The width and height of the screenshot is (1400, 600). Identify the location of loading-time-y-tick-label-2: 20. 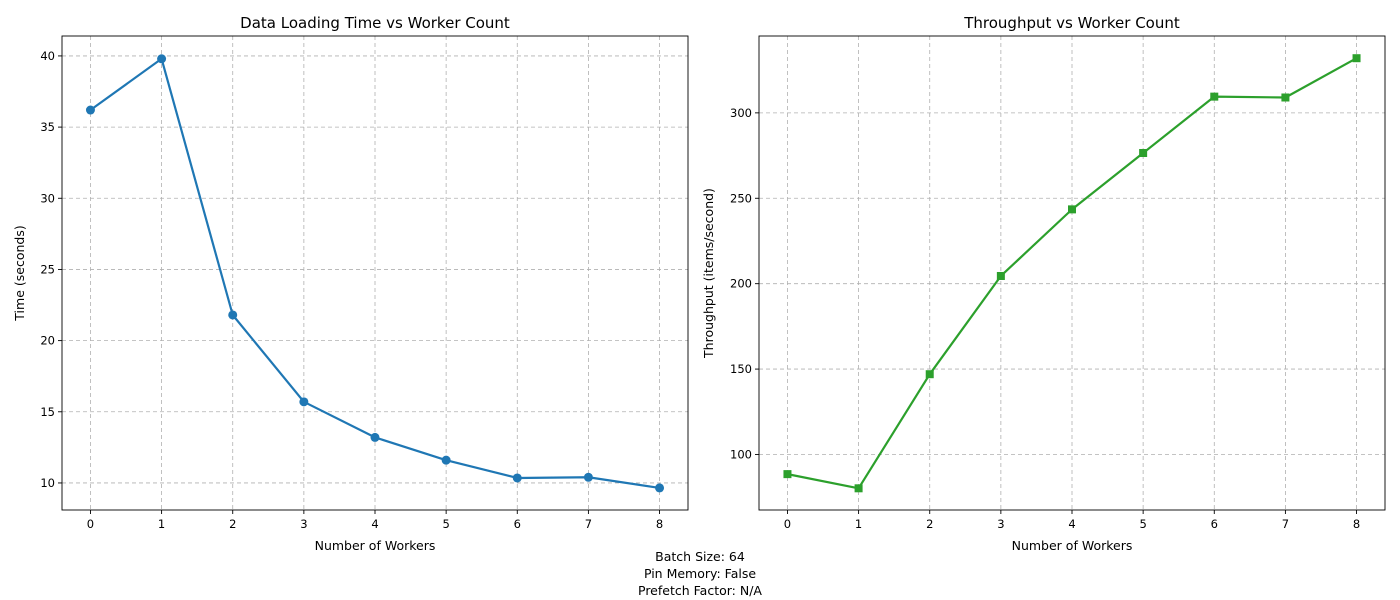
(47, 341).